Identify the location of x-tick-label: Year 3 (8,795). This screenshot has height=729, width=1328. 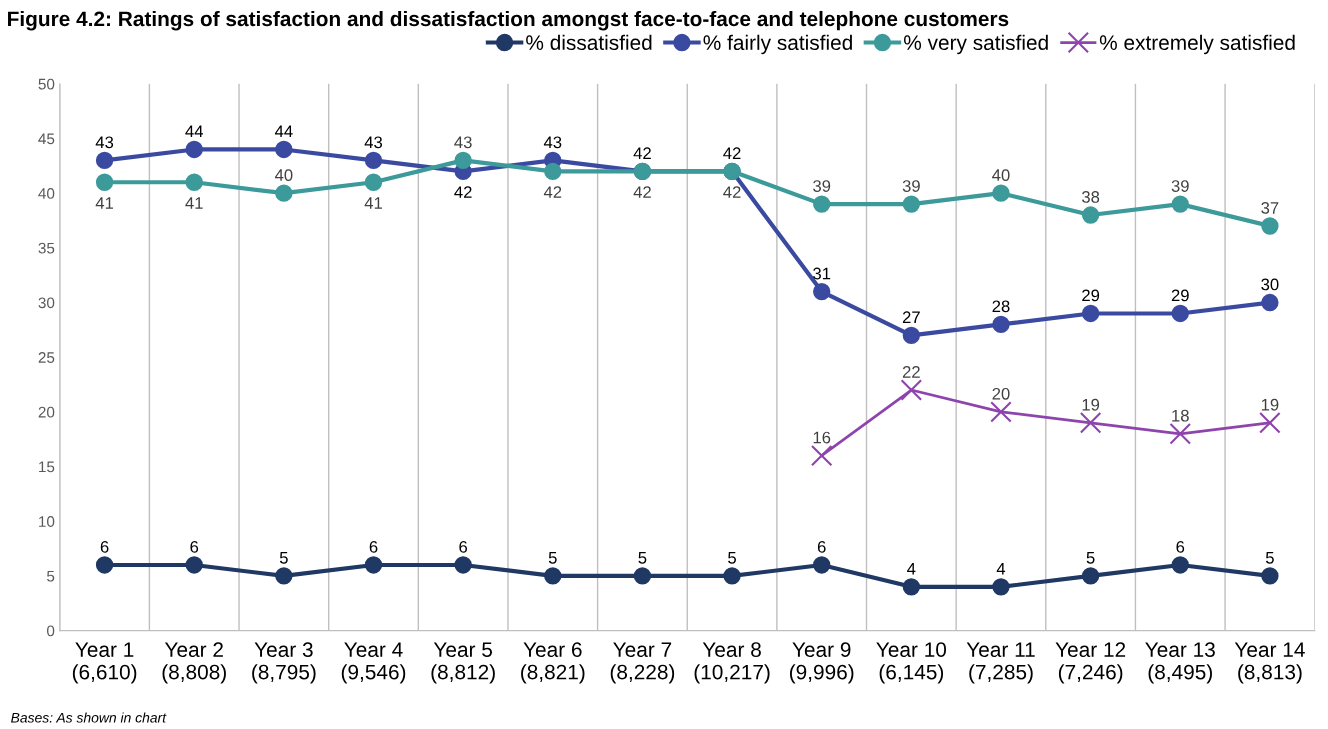
(284, 663).